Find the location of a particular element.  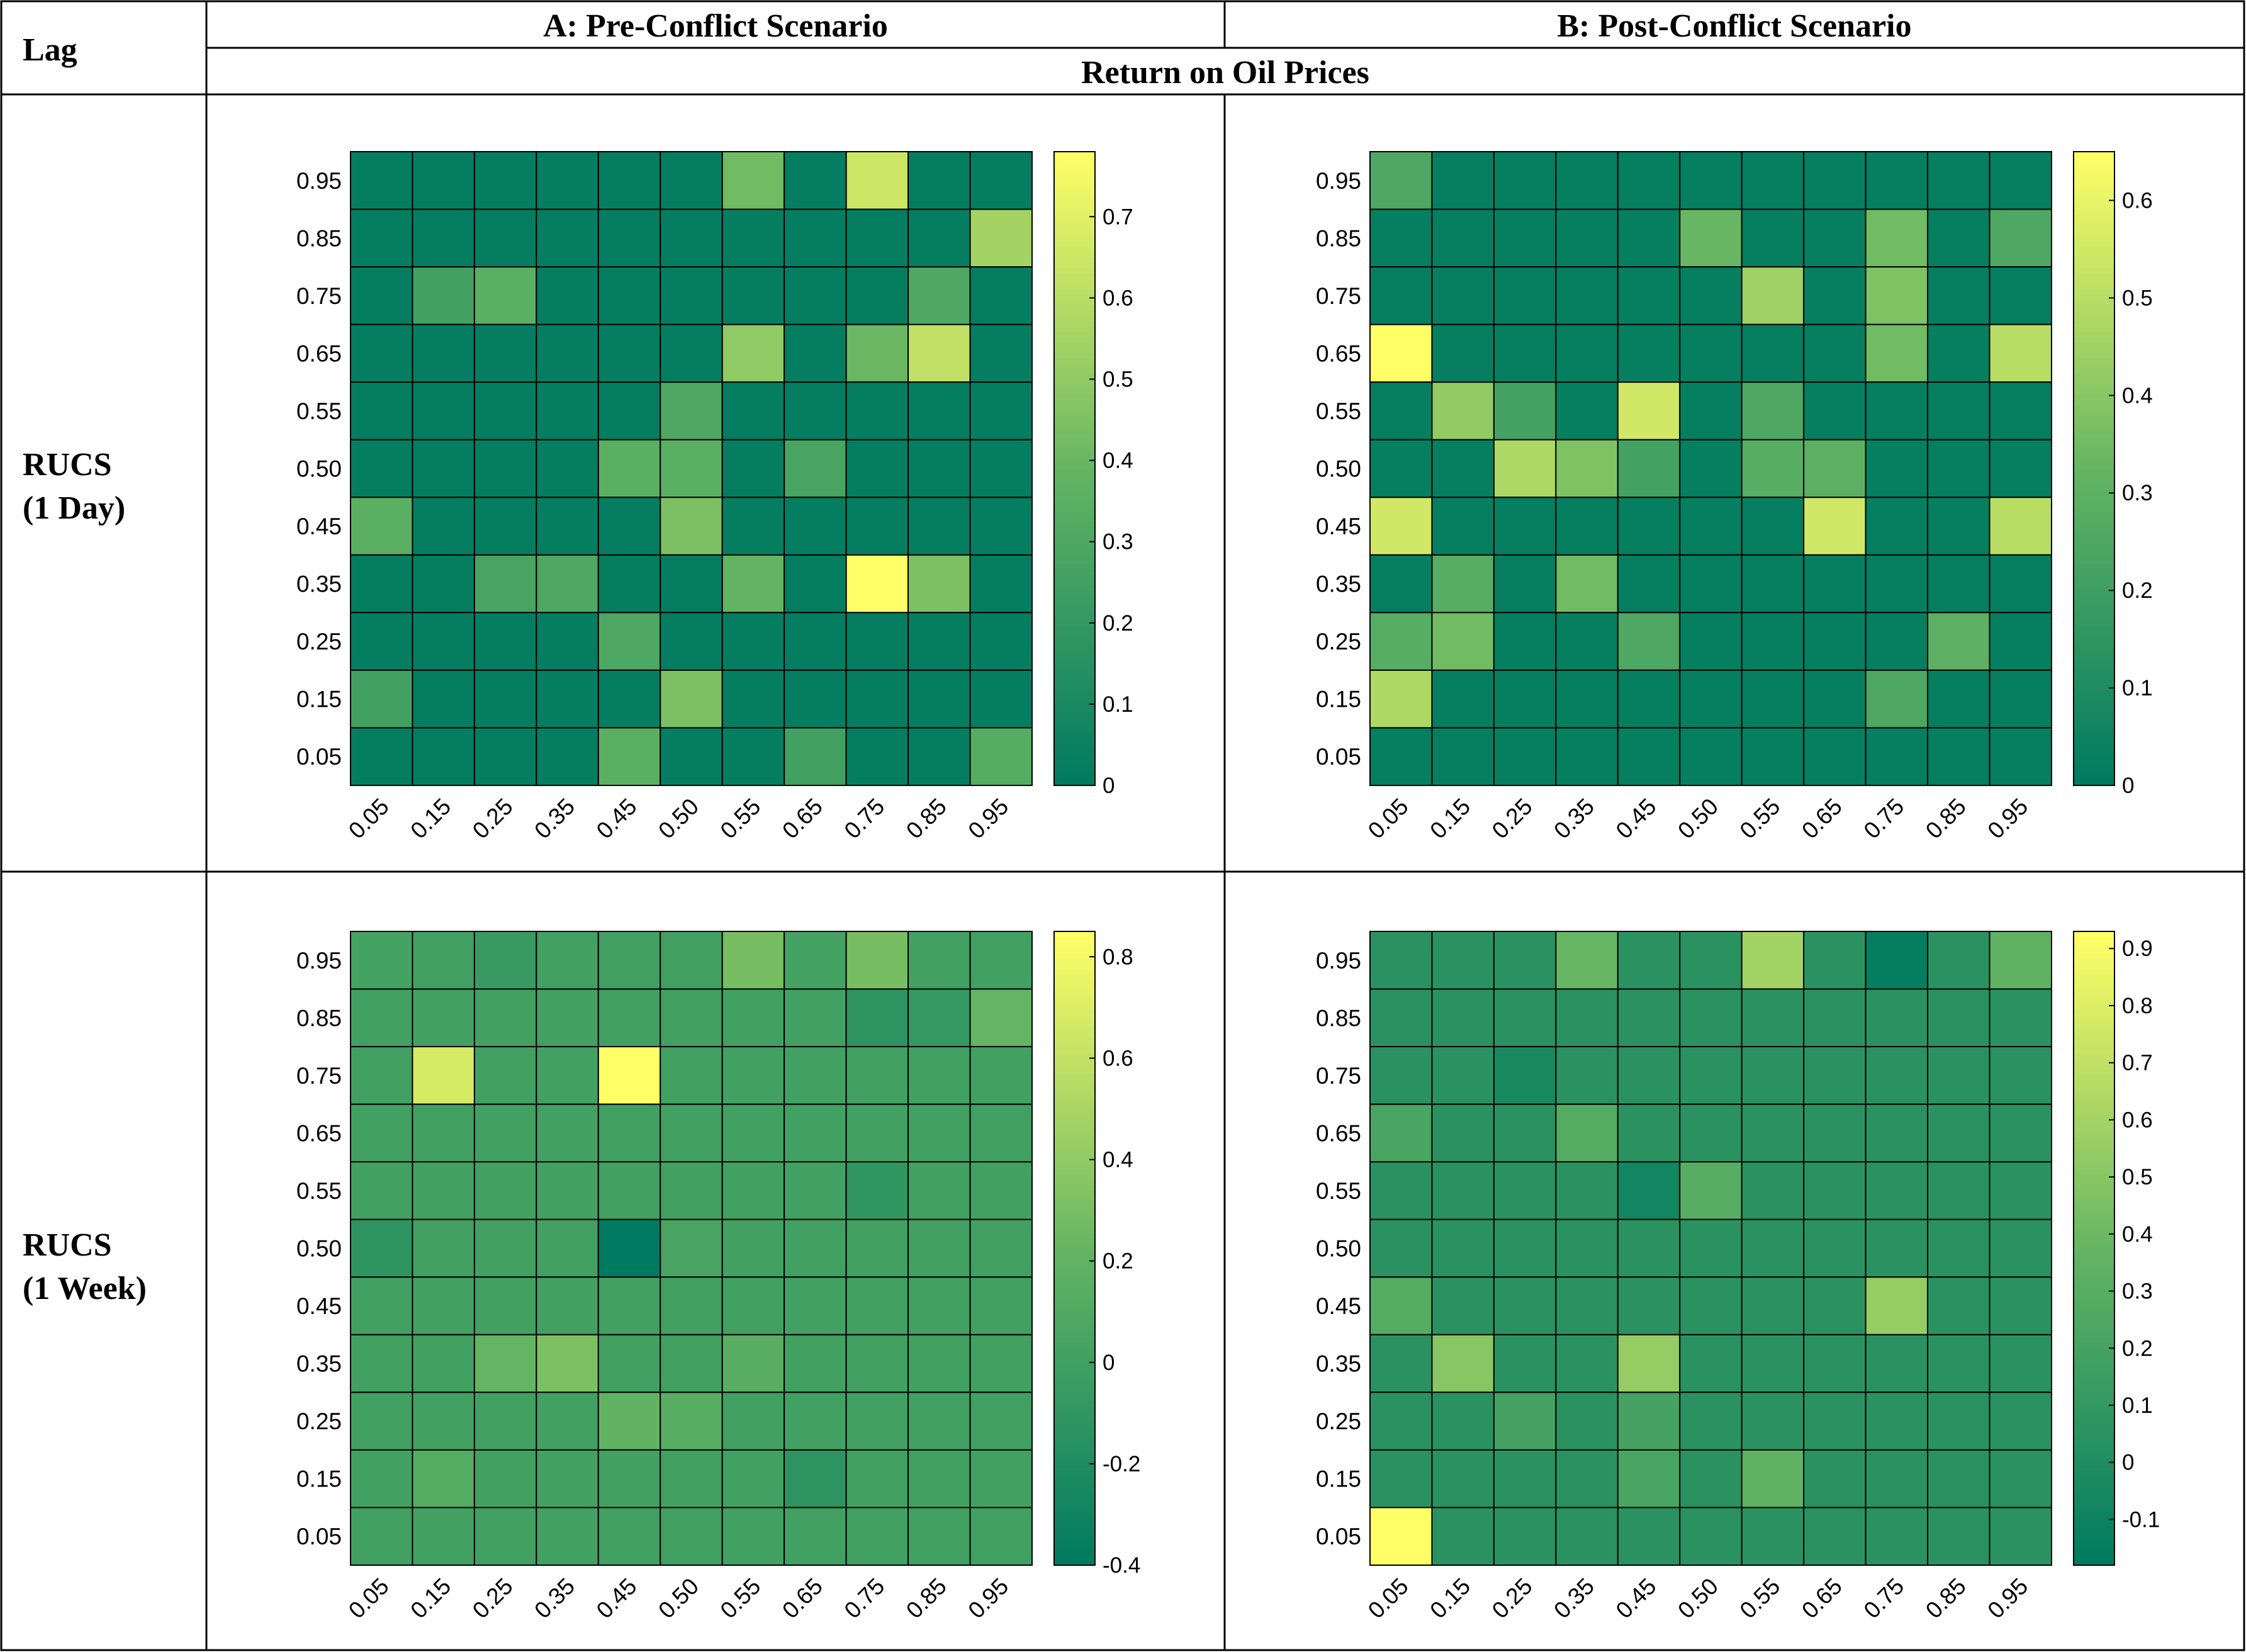

colorbar-frame is located at coordinates (2094, 468).